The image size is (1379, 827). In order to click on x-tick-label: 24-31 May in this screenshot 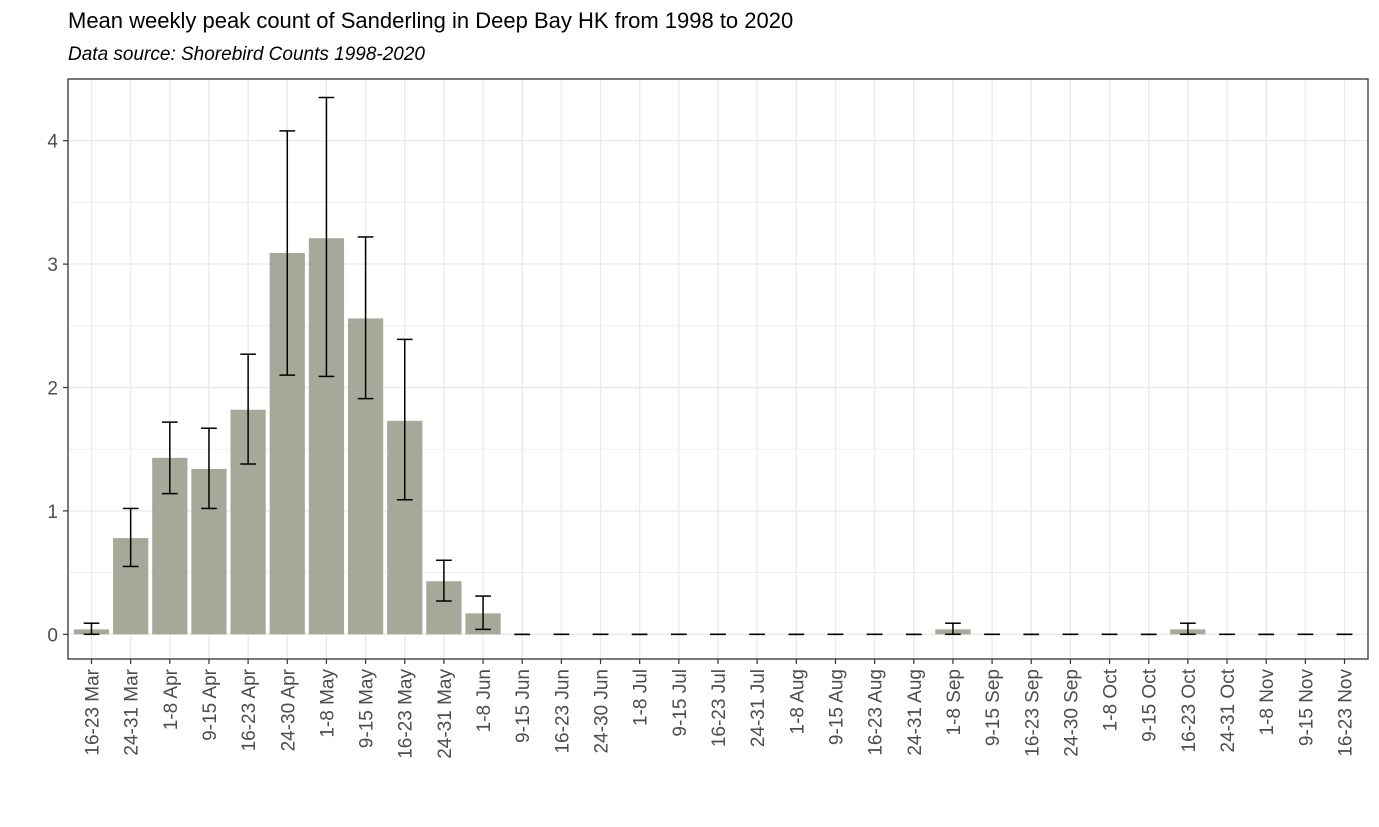, I will do `click(445, 714)`.